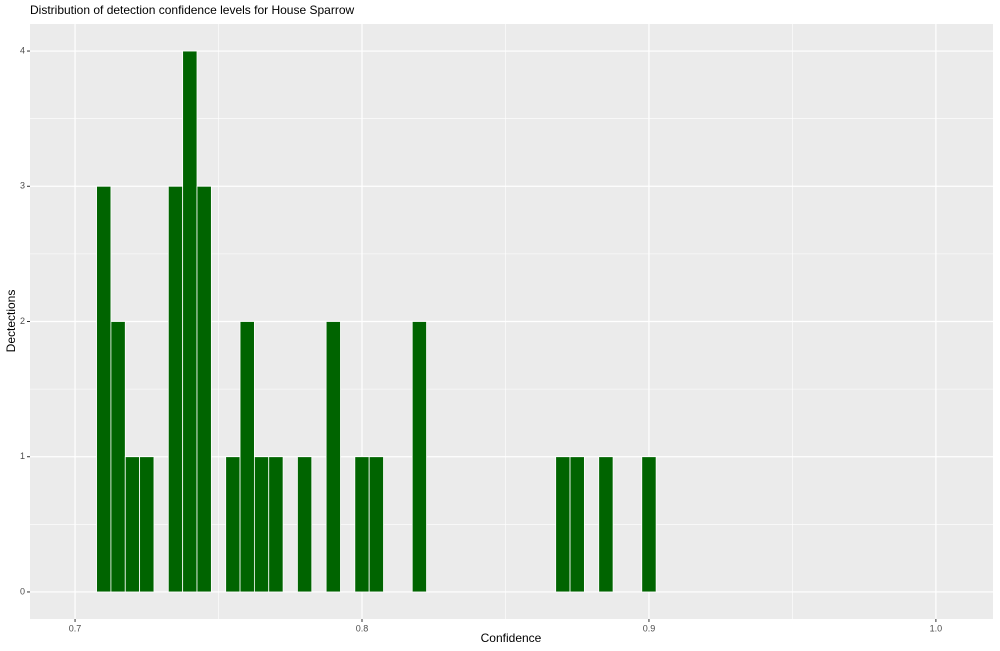 The height and width of the screenshot is (651, 1000). I want to click on x-axis-label: Confidence, so click(511, 638).